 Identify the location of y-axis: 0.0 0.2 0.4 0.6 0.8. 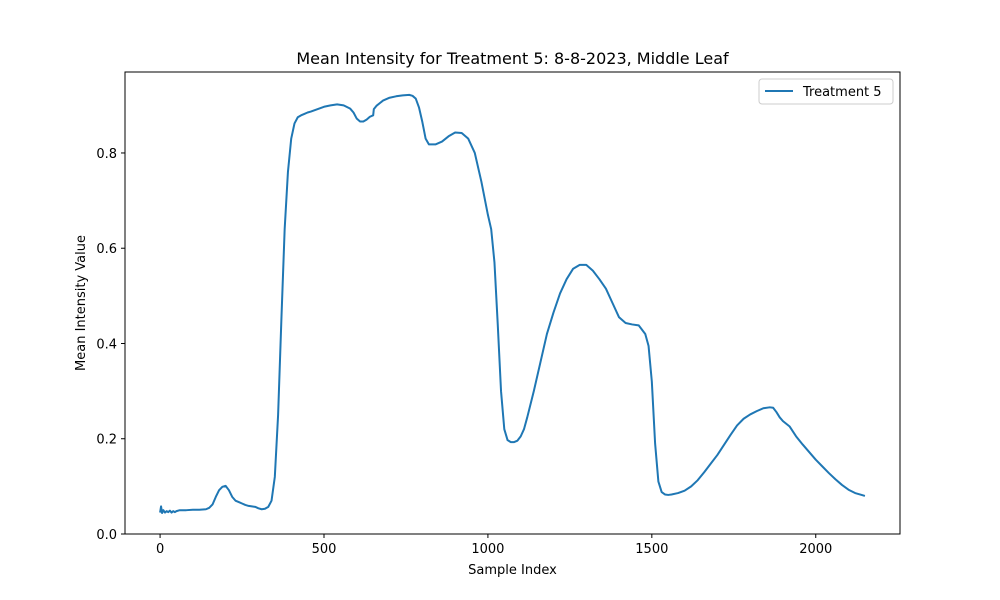
(110, 345).